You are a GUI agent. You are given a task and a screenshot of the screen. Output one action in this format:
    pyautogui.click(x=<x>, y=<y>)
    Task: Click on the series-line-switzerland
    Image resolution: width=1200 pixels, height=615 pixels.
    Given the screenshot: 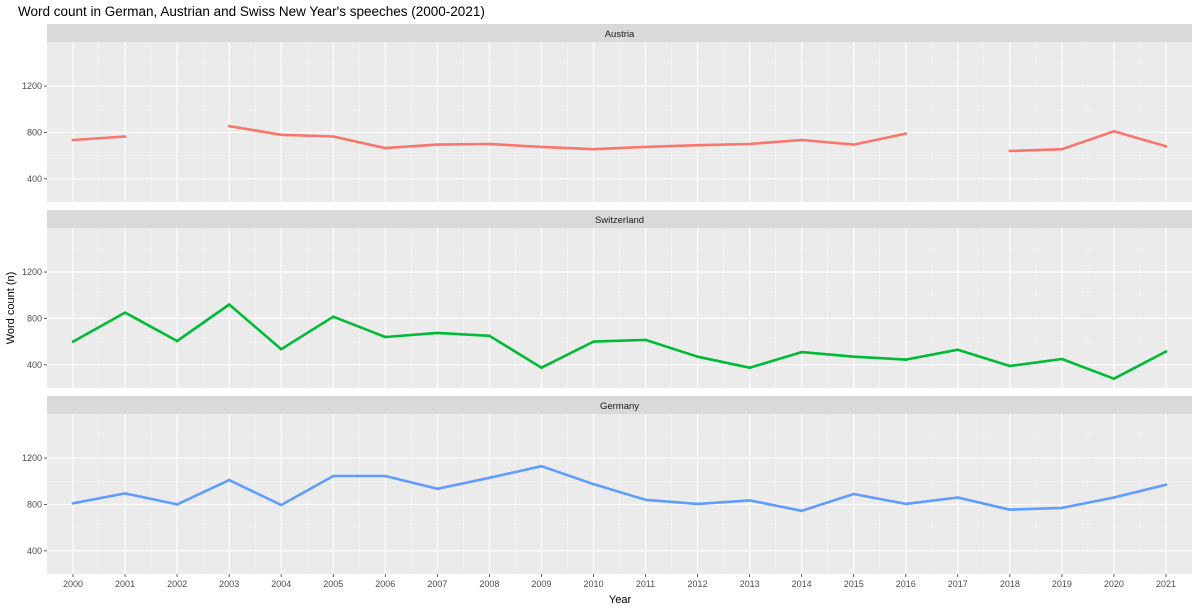 What is the action you would take?
    pyautogui.click(x=619, y=341)
    